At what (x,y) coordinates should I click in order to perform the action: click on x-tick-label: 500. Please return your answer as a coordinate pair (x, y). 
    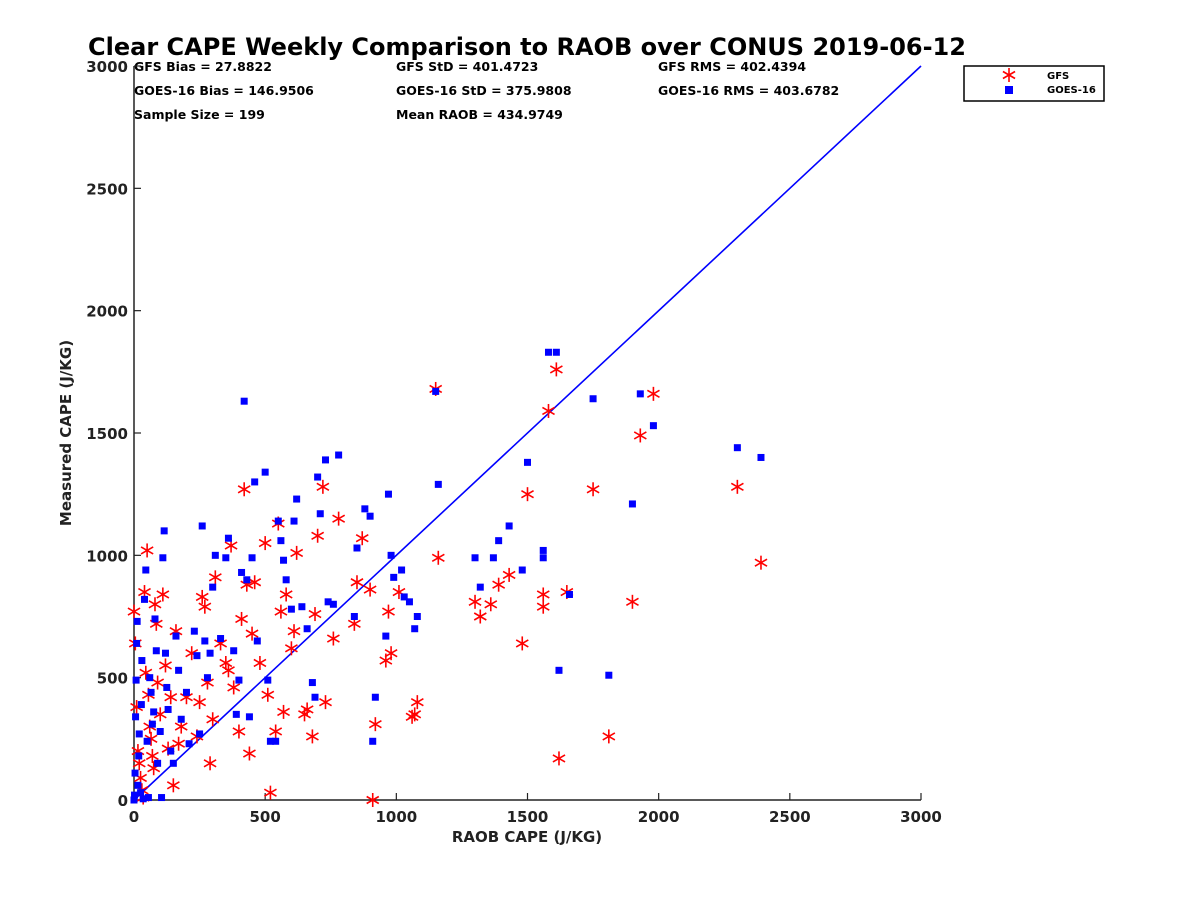
    Looking at the image, I should click on (265, 817).